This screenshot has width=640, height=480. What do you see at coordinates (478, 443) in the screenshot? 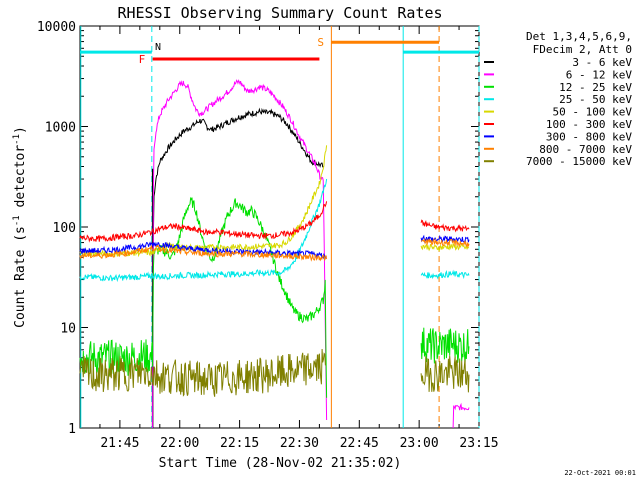
I see `x-tick-label: 23:15` at bounding box center [478, 443].